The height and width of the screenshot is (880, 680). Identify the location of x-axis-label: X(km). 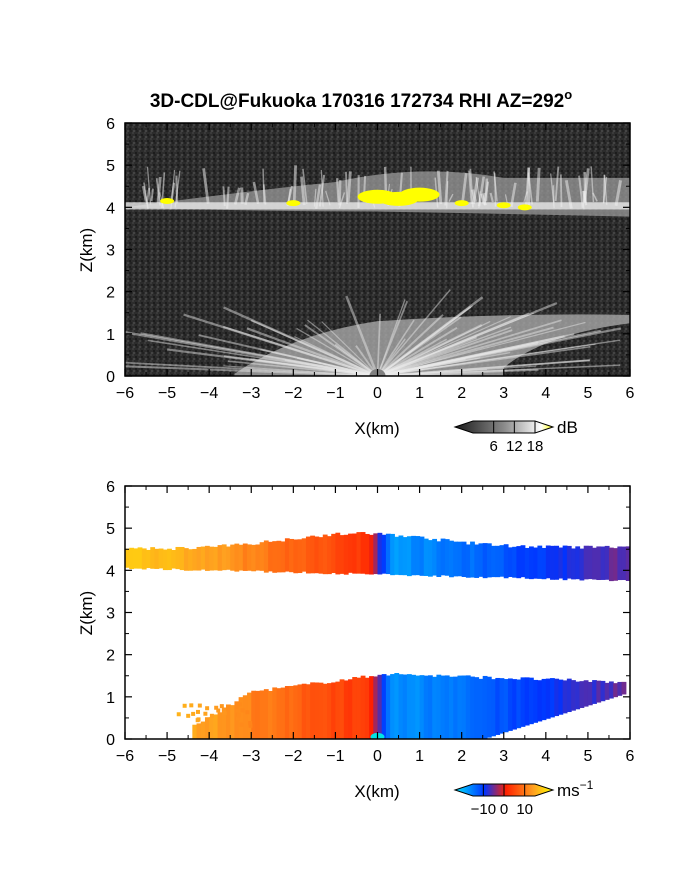
(376, 428).